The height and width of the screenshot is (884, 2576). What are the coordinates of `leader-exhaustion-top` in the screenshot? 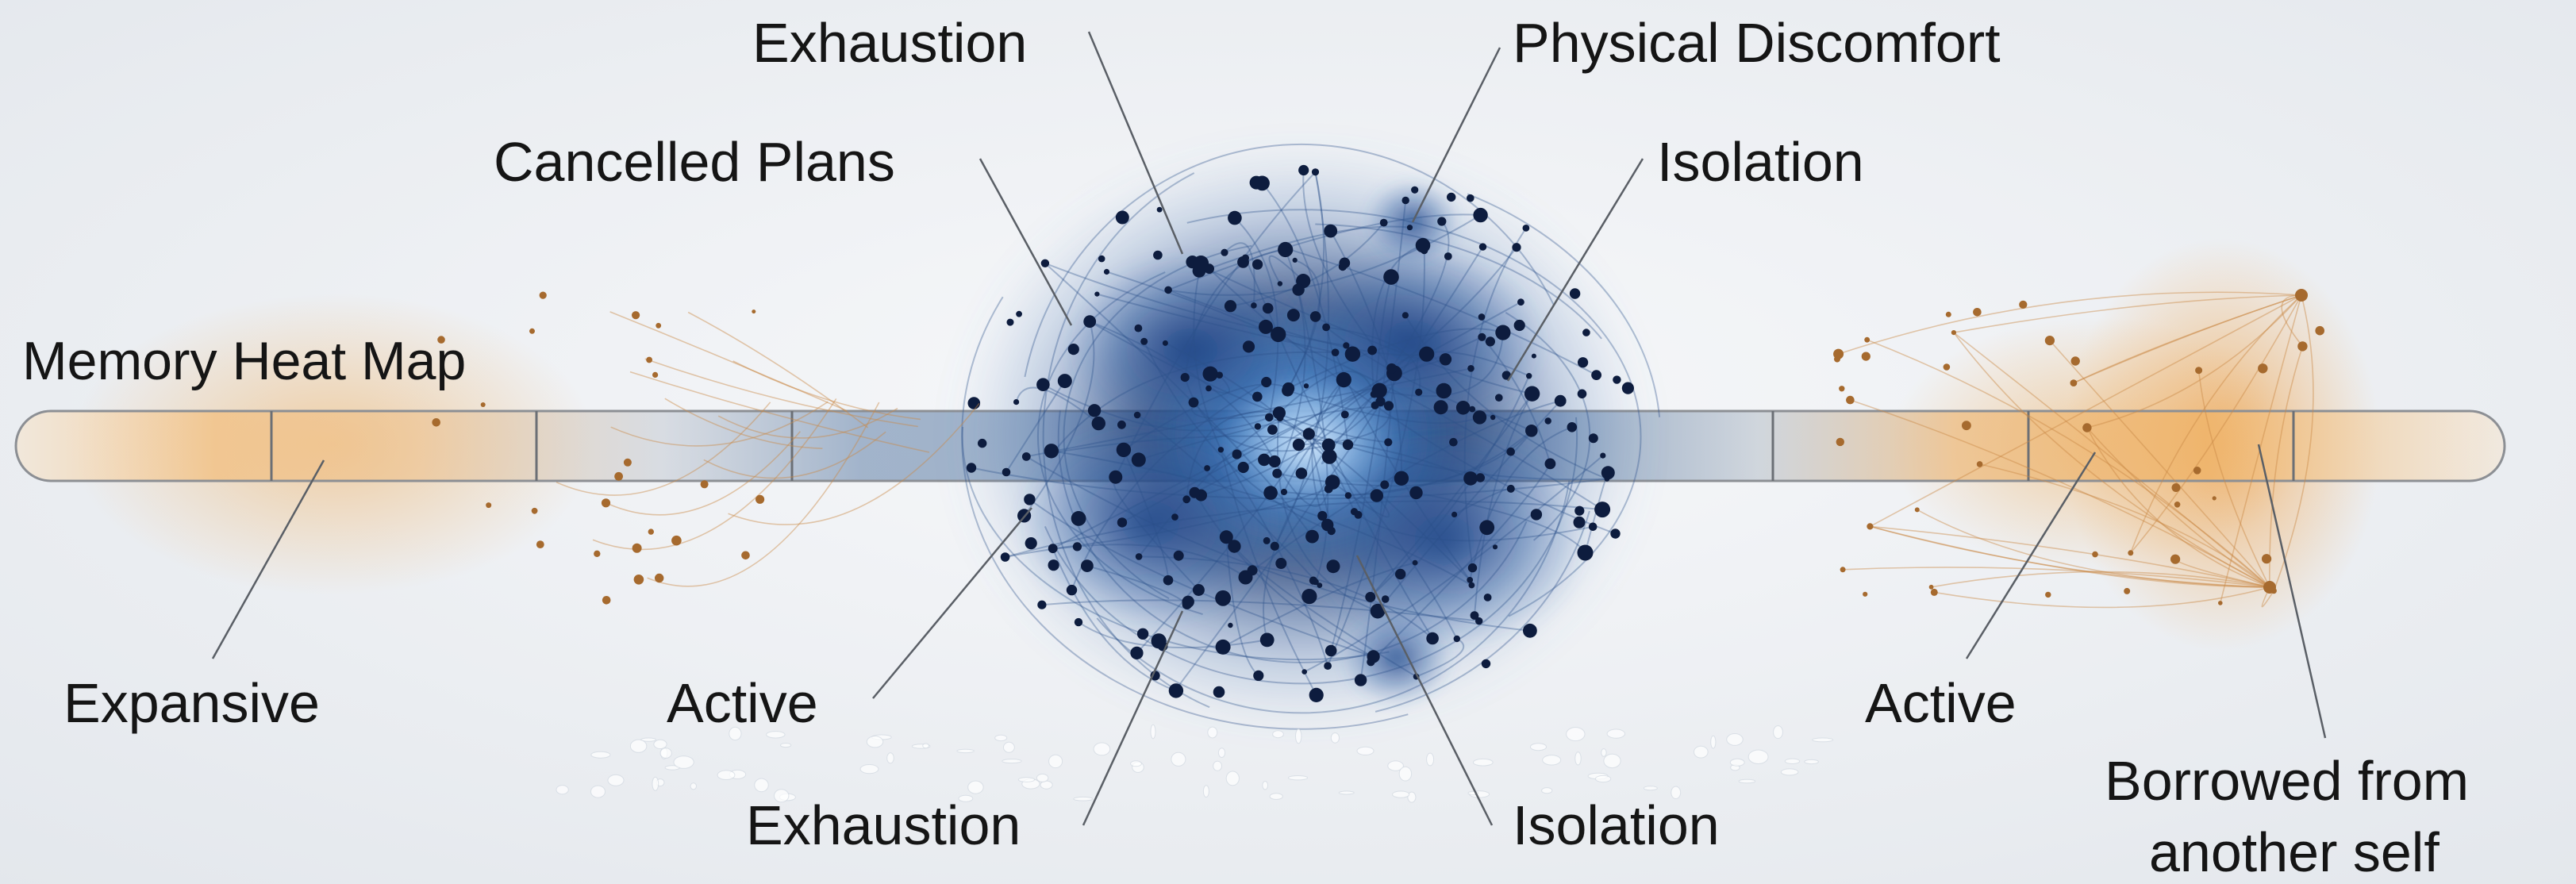 It's located at (1135, 143).